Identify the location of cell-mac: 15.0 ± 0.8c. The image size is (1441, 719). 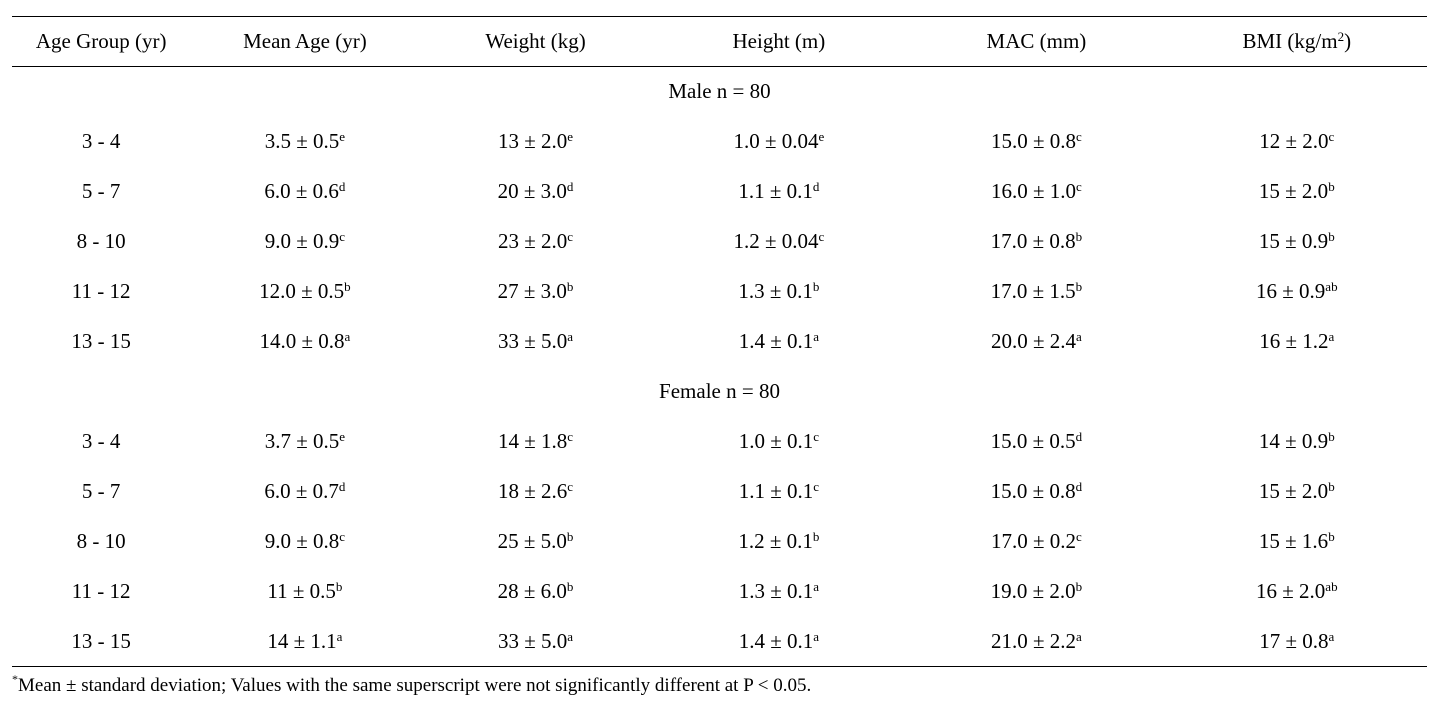
(1036, 142).